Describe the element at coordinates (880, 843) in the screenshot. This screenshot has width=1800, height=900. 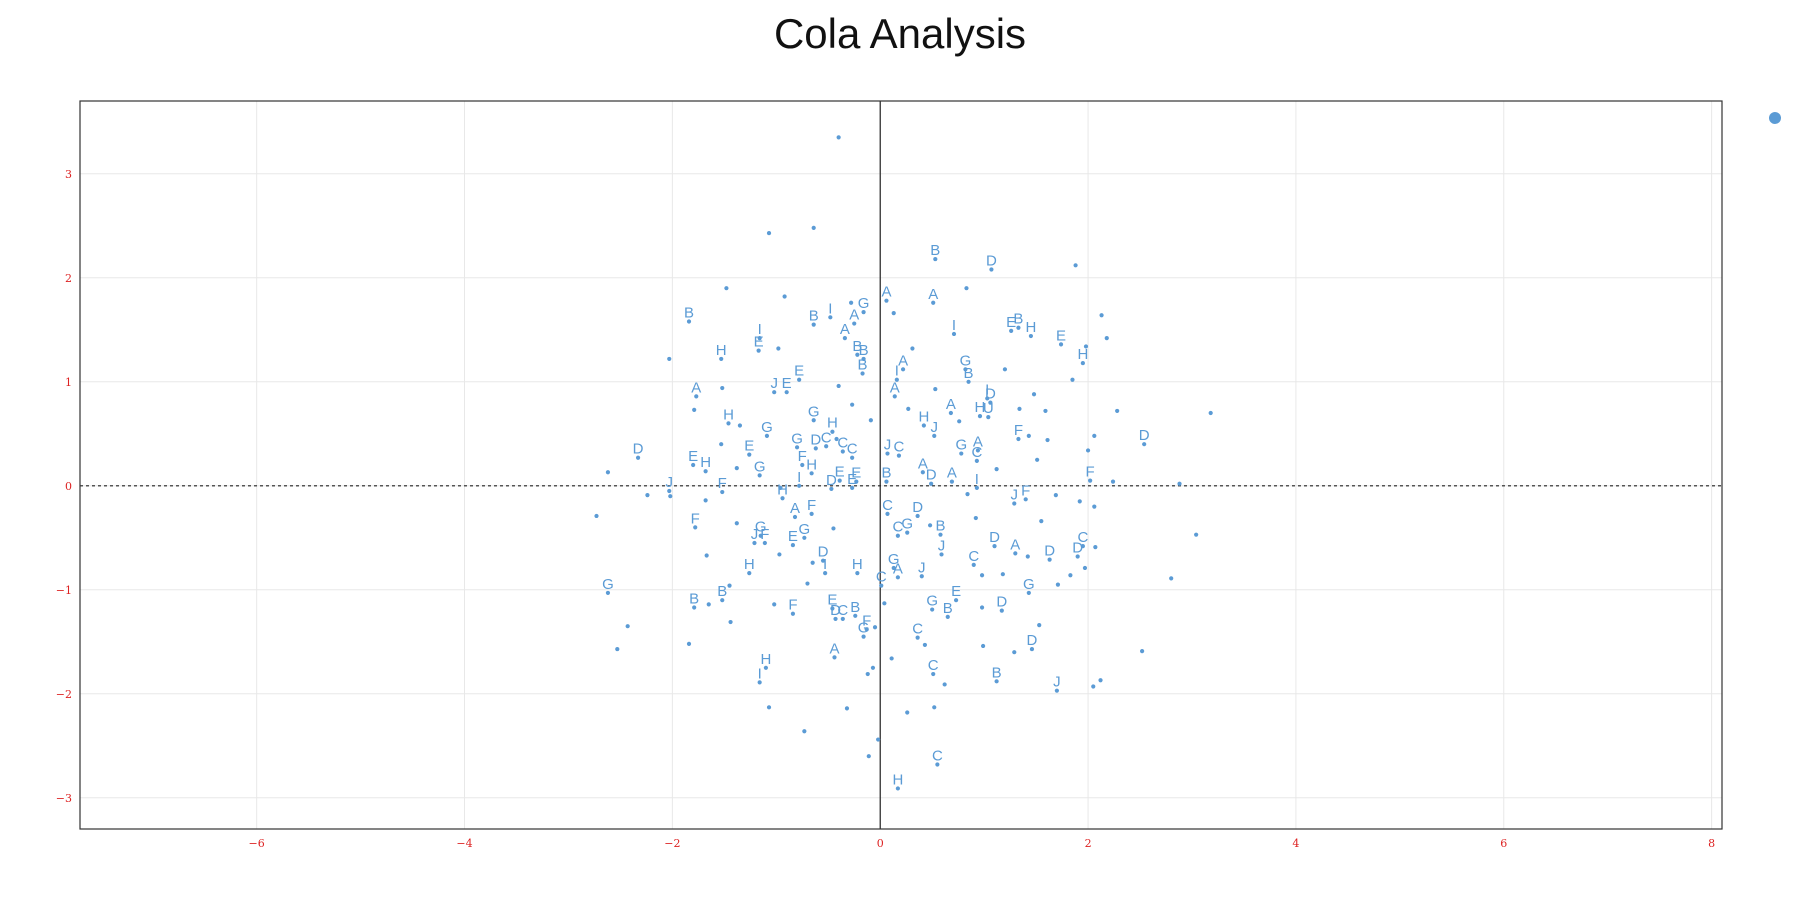
I see `x-tick-label: 0` at that location.